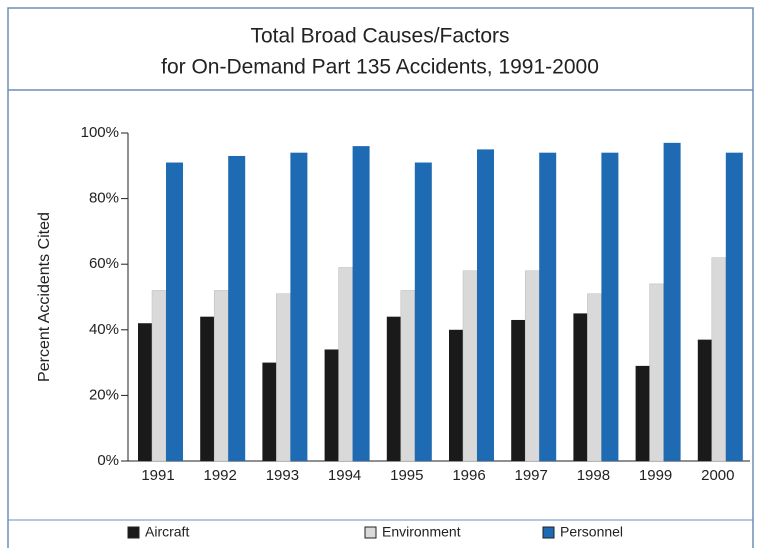  Describe the element at coordinates (655, 475) in the screenshot. I see `x-tick-label: 1999` at that location.